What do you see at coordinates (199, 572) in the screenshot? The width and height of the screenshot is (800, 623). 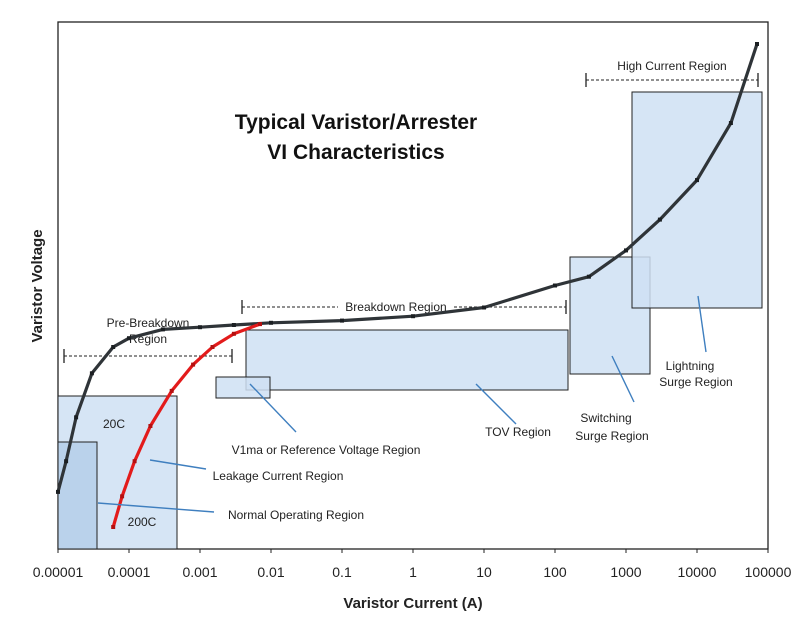 I see `x-tick-label: 0.001` at bounding box center [199, 572].